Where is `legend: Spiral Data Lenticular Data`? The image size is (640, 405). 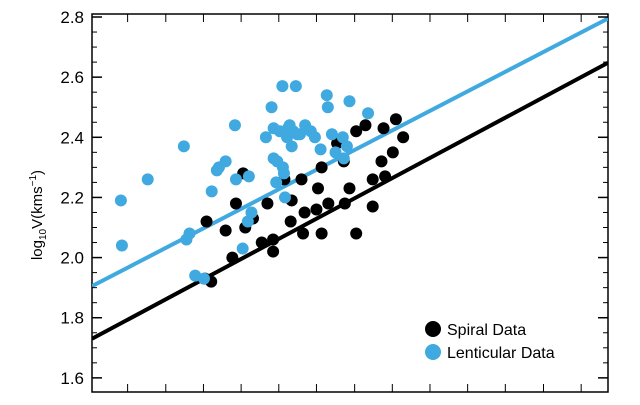 legend: Spiral Data Lenticular Data is located at coordinates (490, 341).